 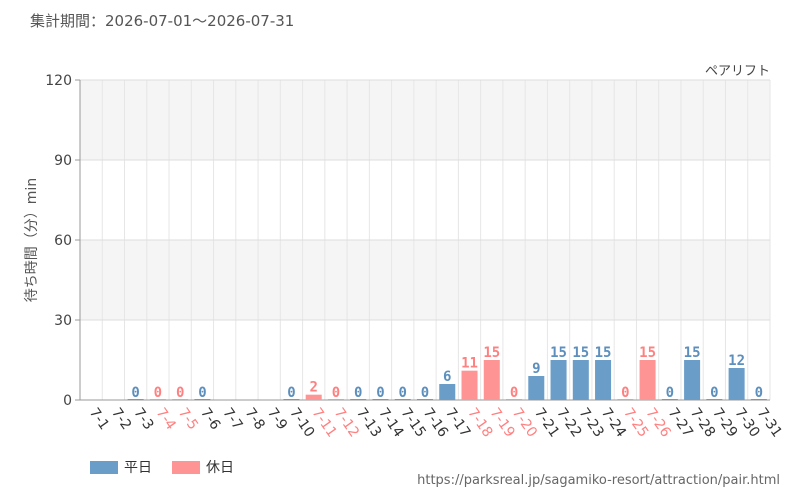 I want to click on legend-item-weekday: 平日, so click(x=121, y=467).